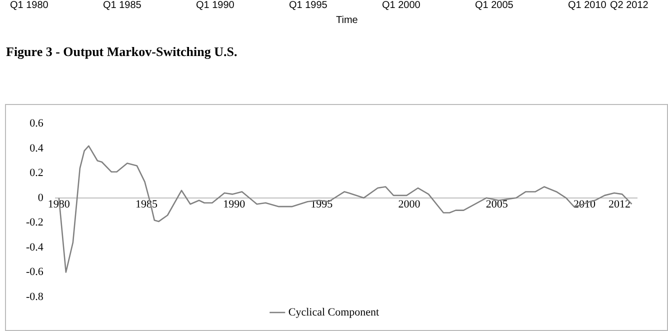 The height and width of the screenshot is (331, 668). I want to click on y-tick-label: -0.4, so click(35, 247).